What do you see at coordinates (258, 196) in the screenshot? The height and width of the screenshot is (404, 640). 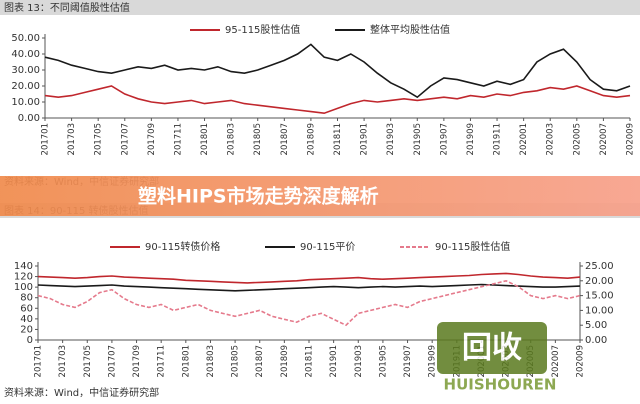 I see `banner-title: 塑料HIPS市场走势深度解析` at bounding box center [258, 196].